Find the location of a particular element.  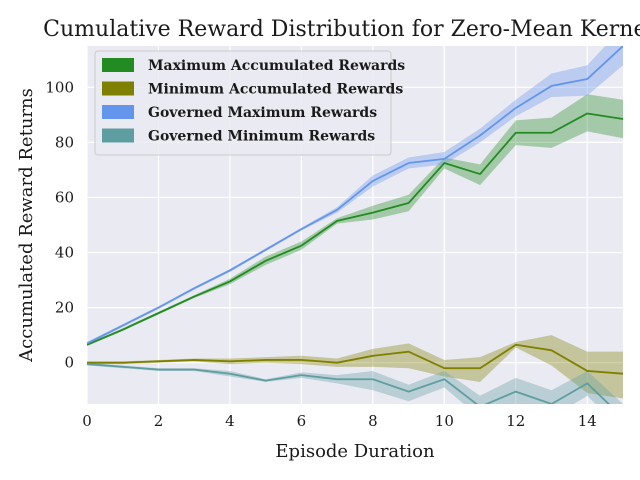

x-tick-label: 8 is located at coordinates (373, 421).